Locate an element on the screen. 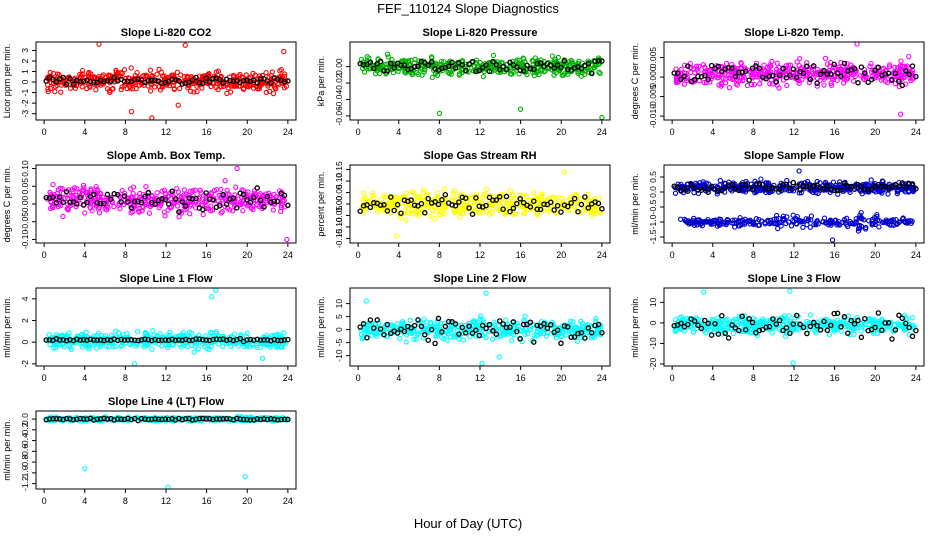 The height and width of the screenshot is (540, 936). x-tick-label: 24 is located at coordinates (602, 132).